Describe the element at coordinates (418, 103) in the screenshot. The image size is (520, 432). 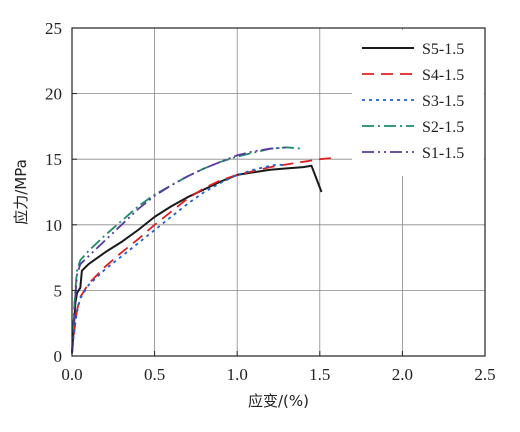
I see `legend: S5-1.5 S4-1.5 S3-1.5 S2-1.5 S1-1.5` at that location.